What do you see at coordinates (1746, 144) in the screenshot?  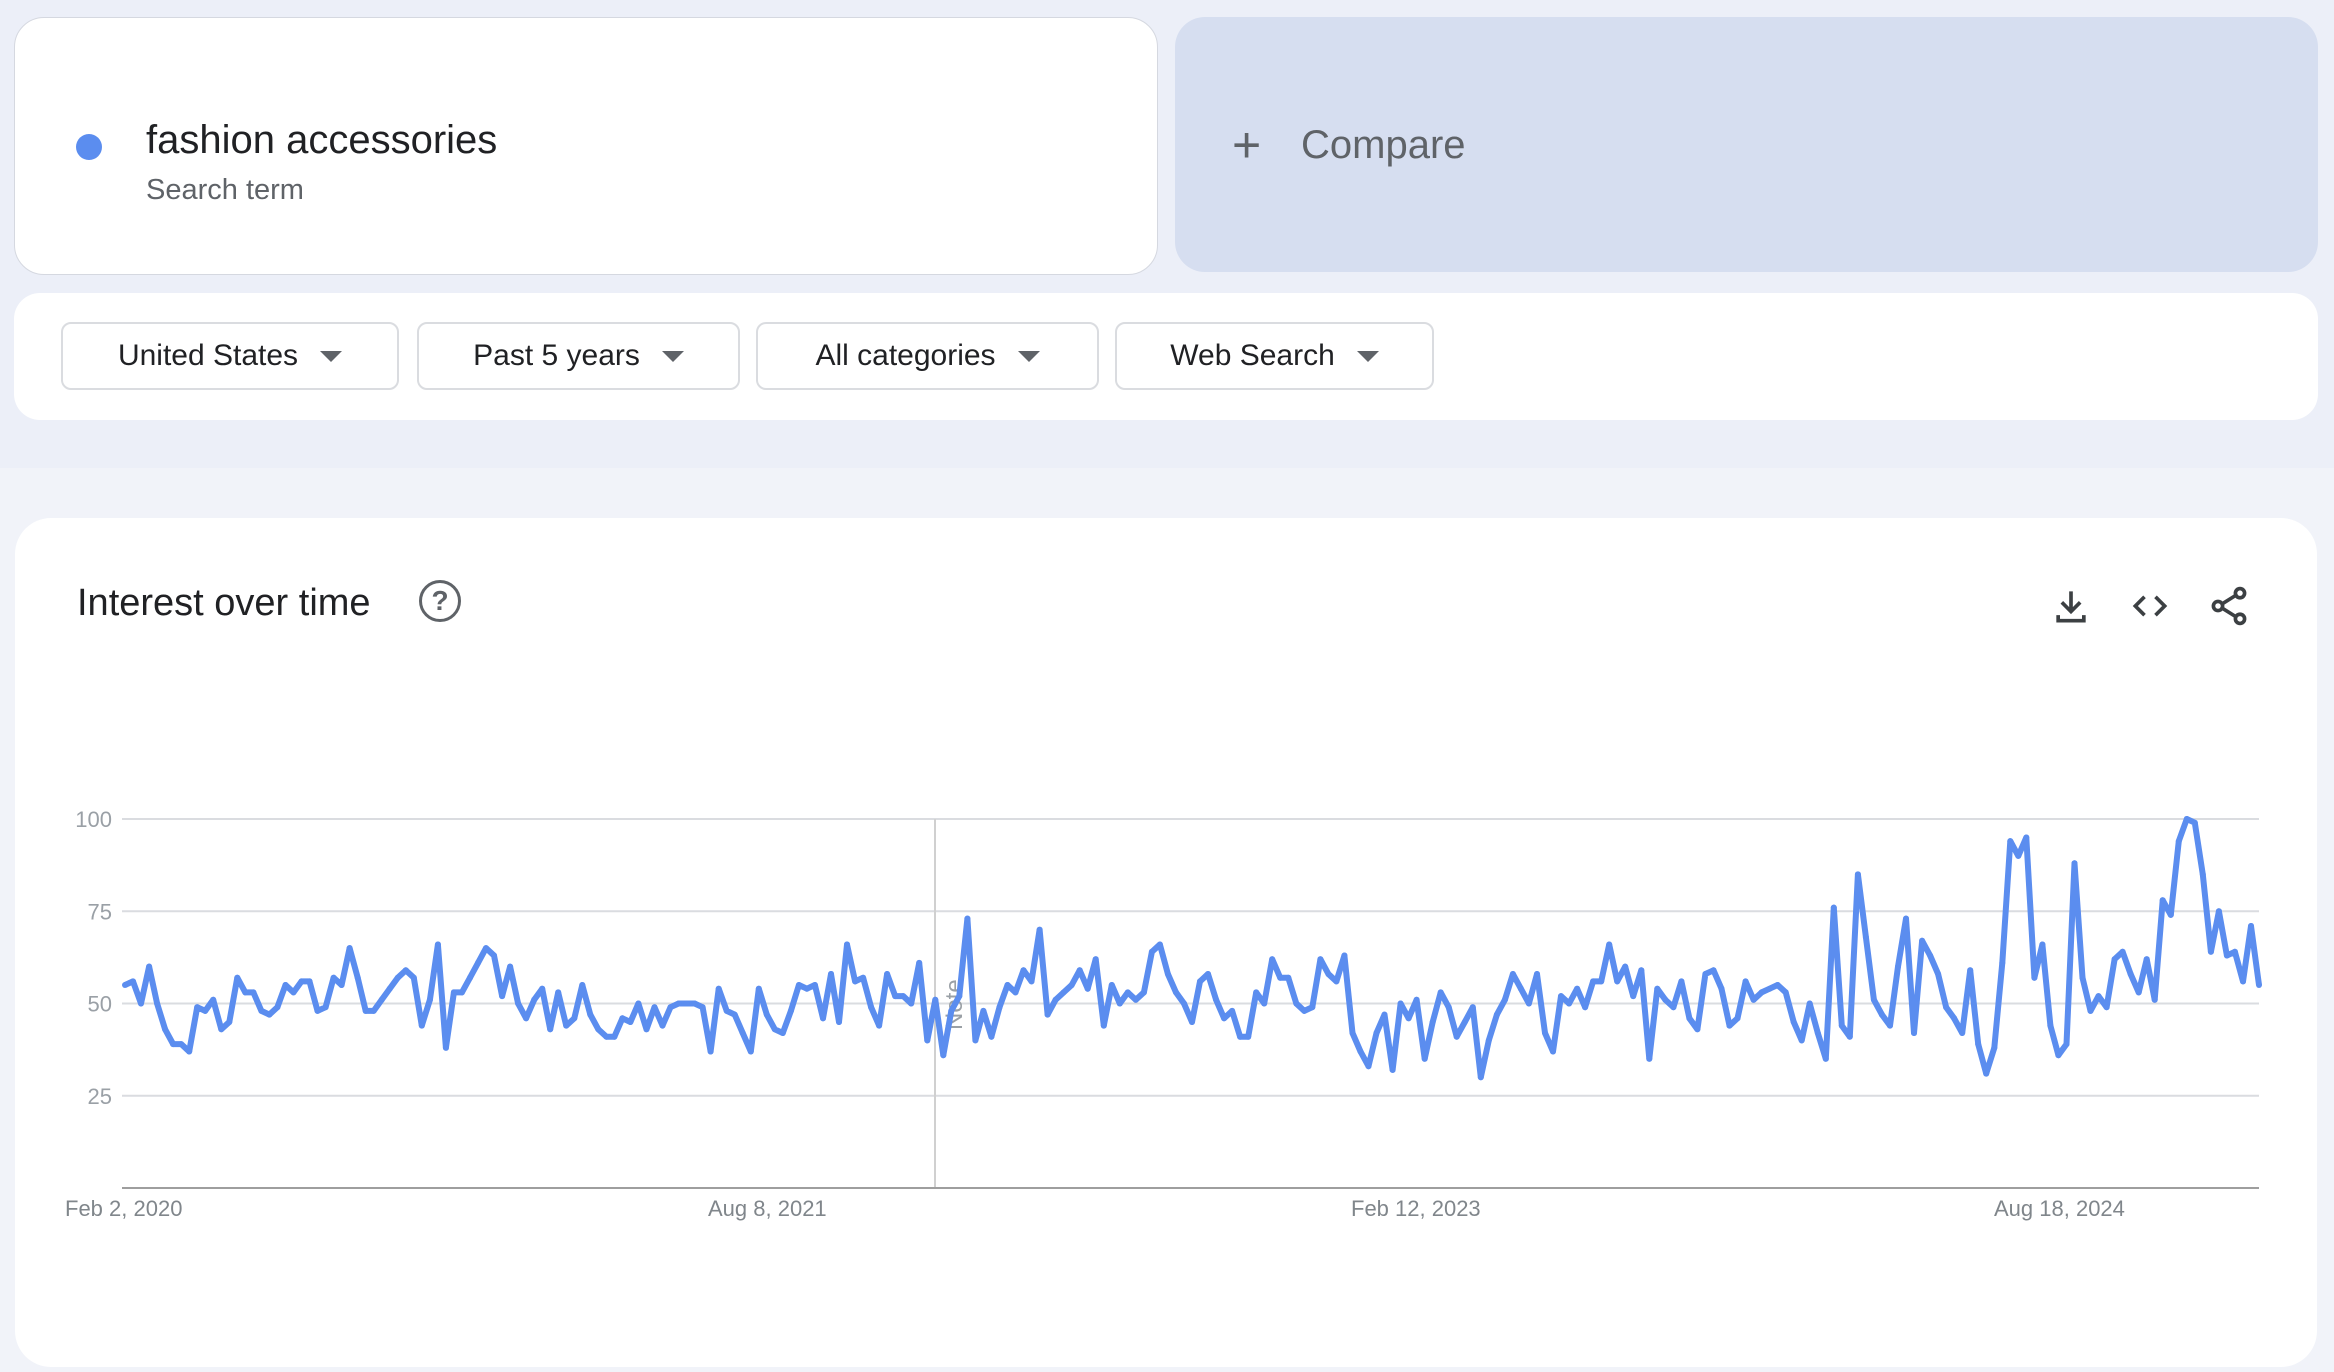 I see `compare-button: + Compare` at bounding box center [1746, 144].